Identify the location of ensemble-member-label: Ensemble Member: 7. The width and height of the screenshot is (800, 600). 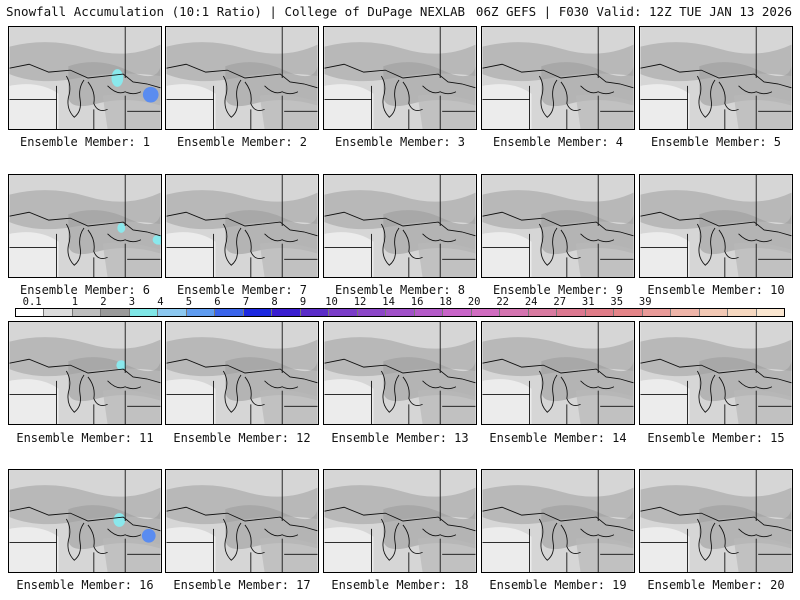
(242, 290).